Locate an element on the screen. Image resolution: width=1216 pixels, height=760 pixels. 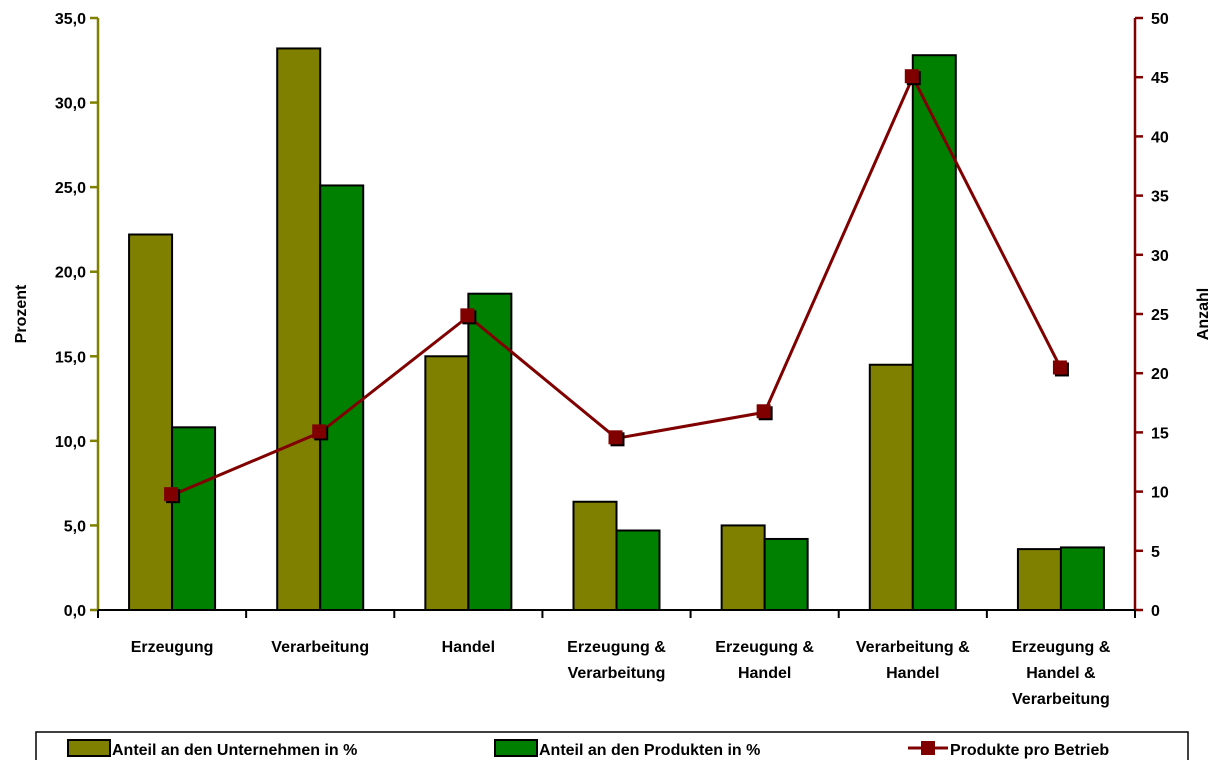
right-axis-title: Anzahl is located at coordinates (1203, 314).